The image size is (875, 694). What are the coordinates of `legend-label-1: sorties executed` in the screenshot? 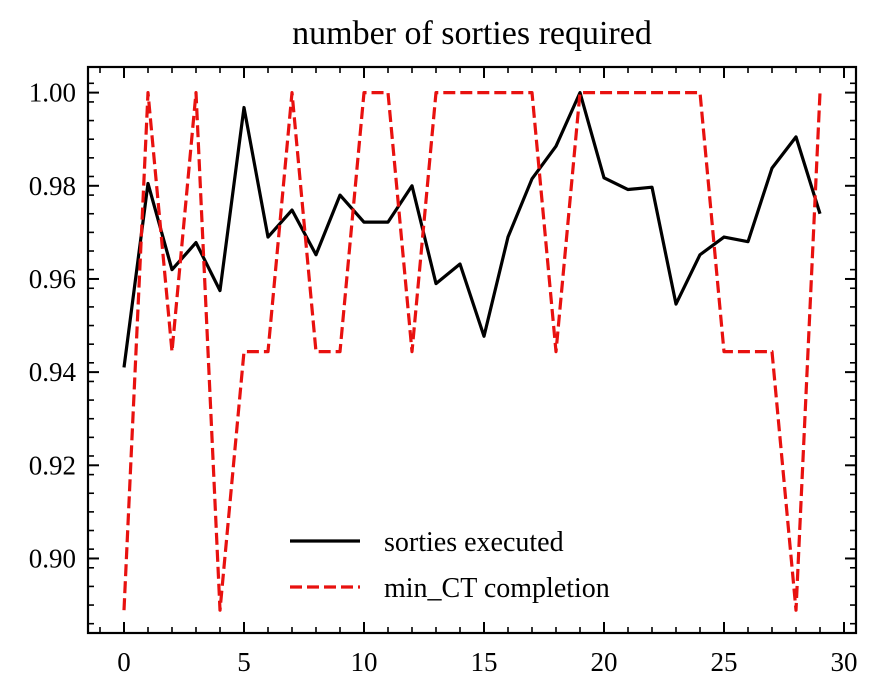 It's located at (474, 542).